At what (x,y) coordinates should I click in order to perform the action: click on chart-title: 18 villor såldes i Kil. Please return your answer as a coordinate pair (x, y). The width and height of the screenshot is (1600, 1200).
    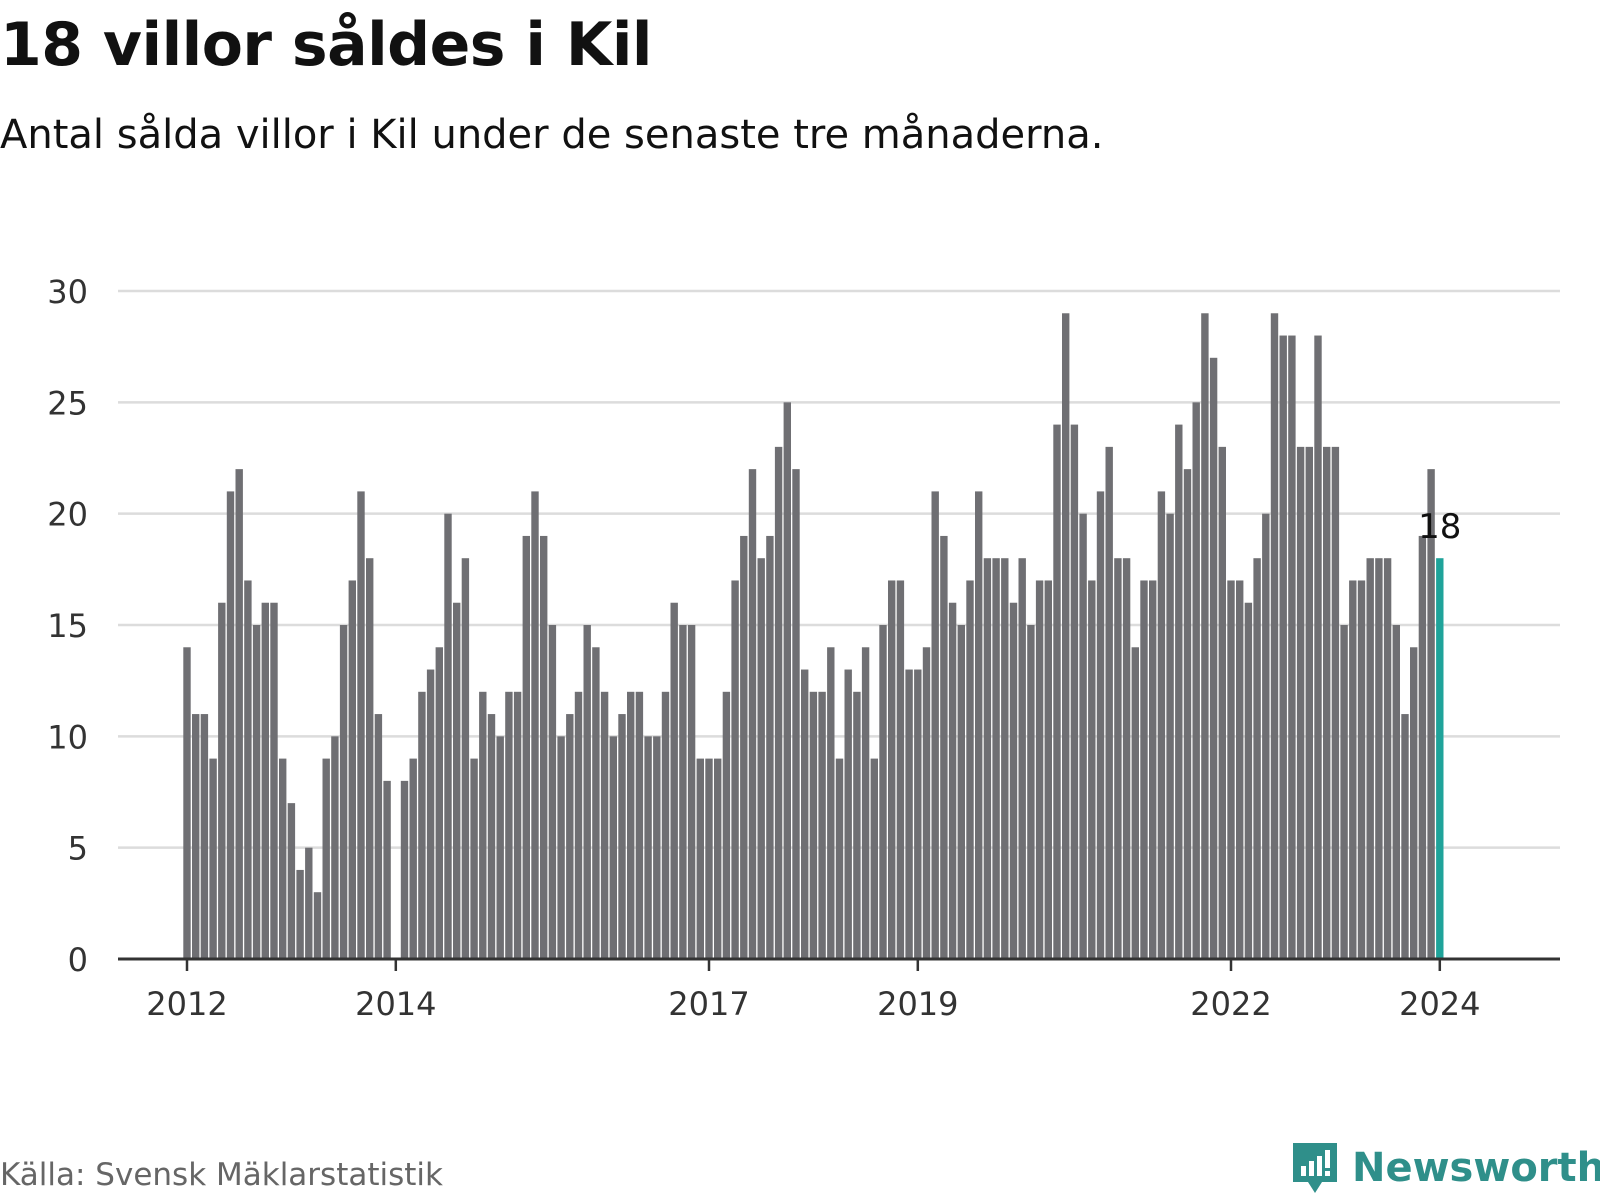
    Looking at the image, I should click on (326, 45).